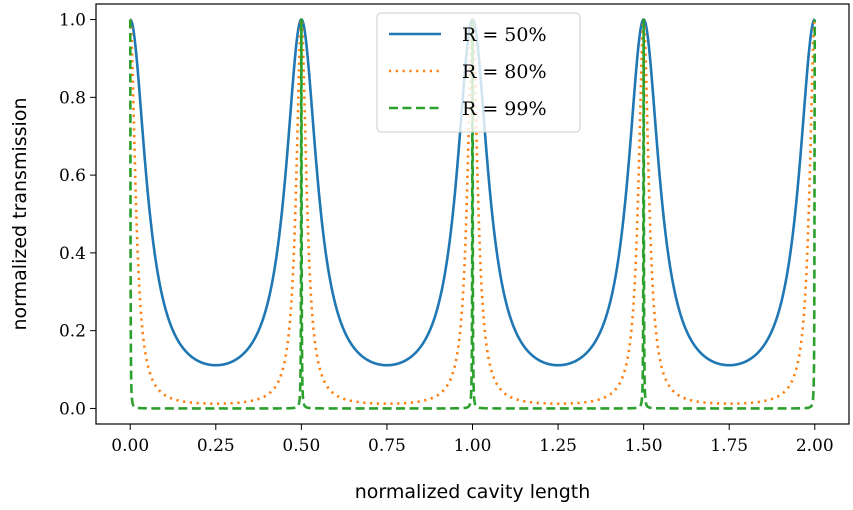 Image resolution: width=853 pixels, height=510 pixels. What do you see at coordinates (473, 492) in the screenshot?
I see `x-axis-title: normalized cavity length` at bounding box center [473, 492].